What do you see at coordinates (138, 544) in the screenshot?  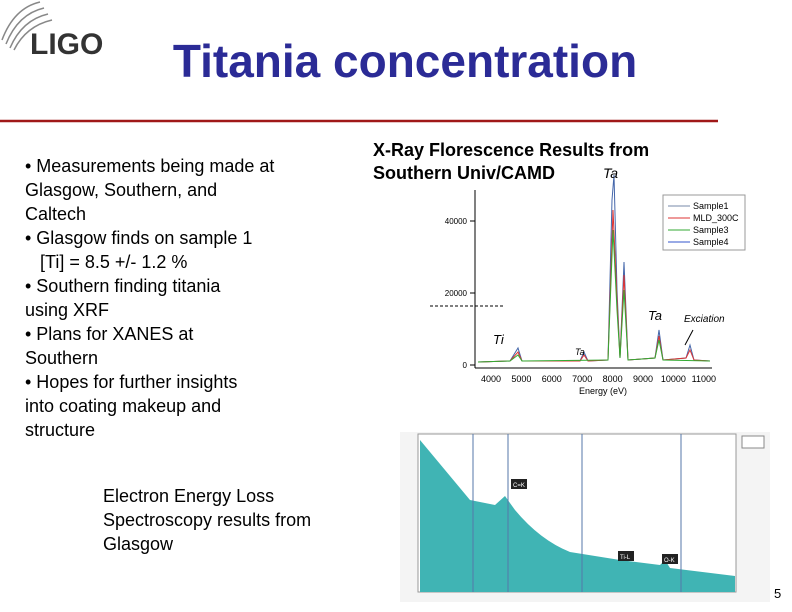 I see `caption-line: Glasgow` at bounding box center [138, 544].